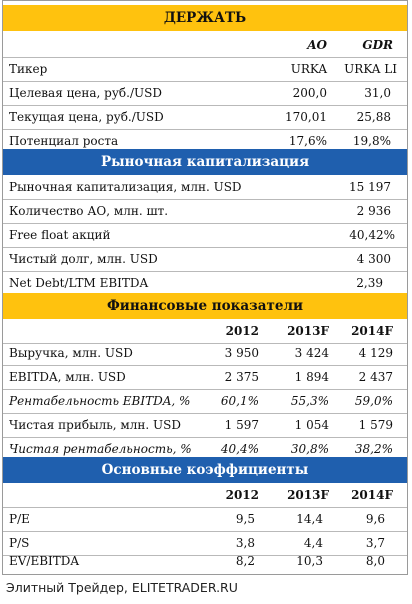 The image size is (412, 604). I want to click on row-label: Целевая цена, руб./USD, so click(85, 93).